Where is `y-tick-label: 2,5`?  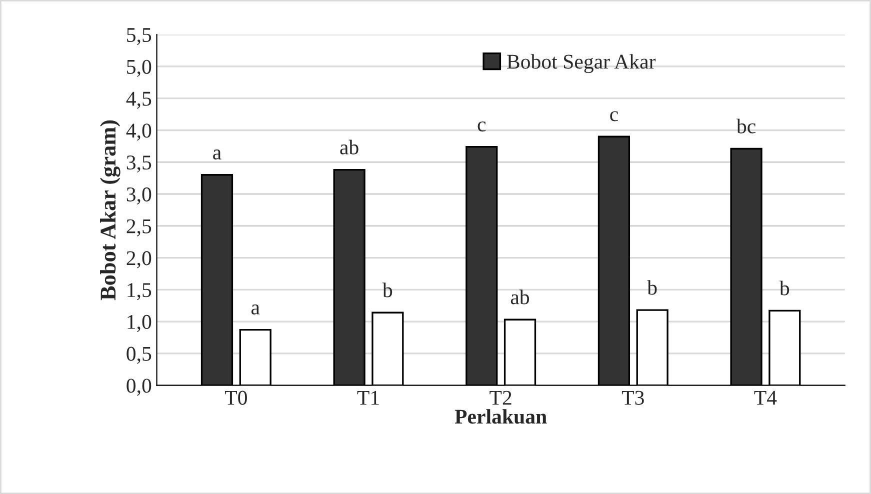 y-tick-label: 2,5 is located at coordinates (139, 227).